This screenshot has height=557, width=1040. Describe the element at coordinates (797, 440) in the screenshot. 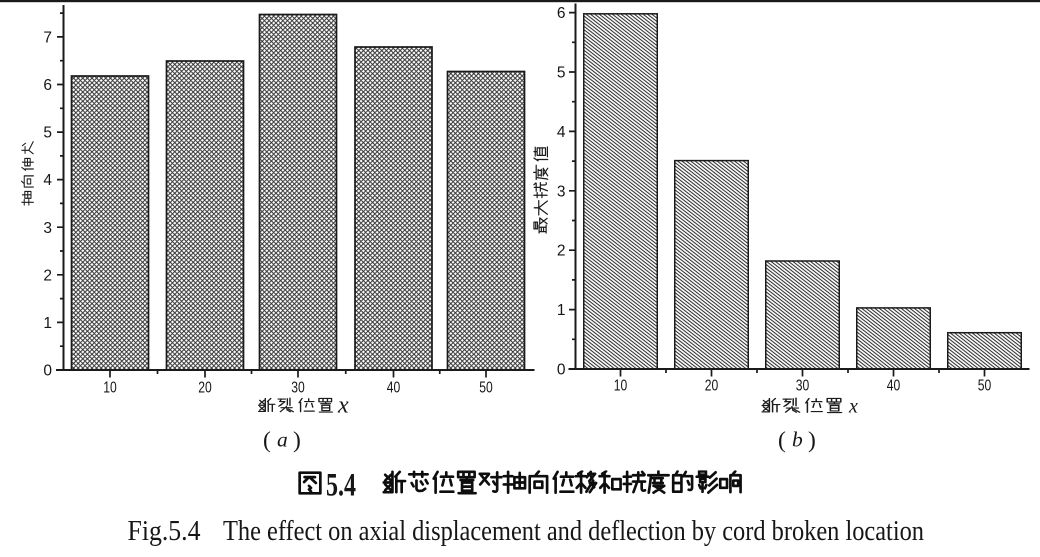

I see `svg-text: b` at that location.